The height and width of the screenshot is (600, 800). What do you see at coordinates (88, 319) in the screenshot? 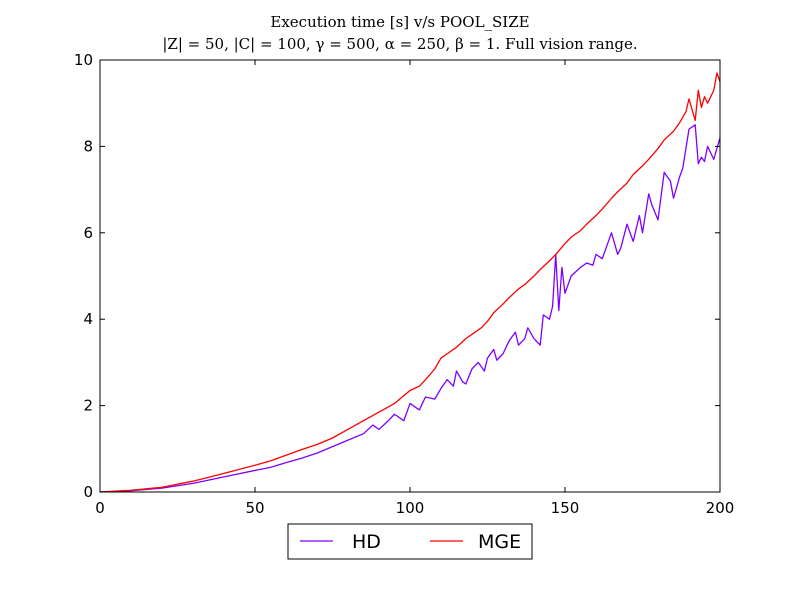
I see `y-tick-label: 4` at bounding box center [88, 319].